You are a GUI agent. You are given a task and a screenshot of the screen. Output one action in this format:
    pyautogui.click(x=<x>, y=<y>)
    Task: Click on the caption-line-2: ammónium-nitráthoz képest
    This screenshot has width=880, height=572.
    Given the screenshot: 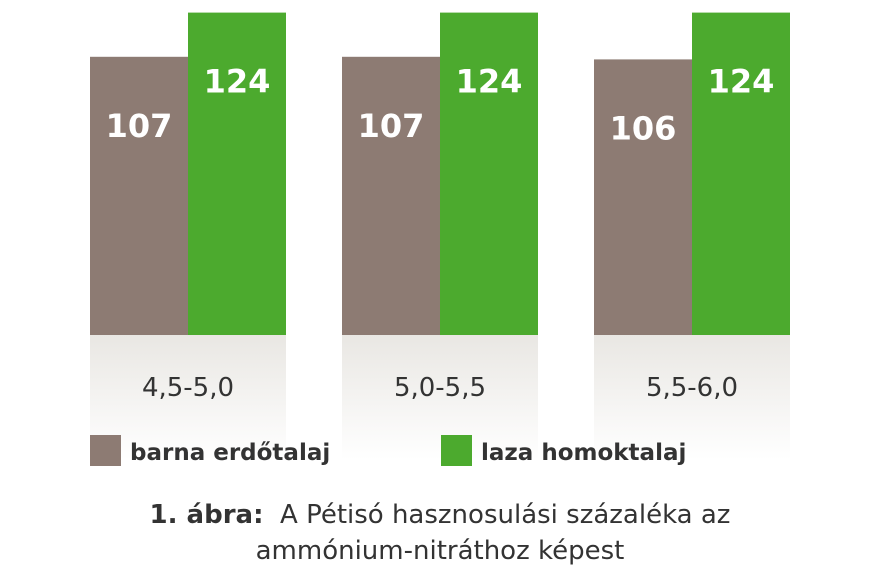 What is the action you would take?
    pyautogui.click(x=440, y=551)
    